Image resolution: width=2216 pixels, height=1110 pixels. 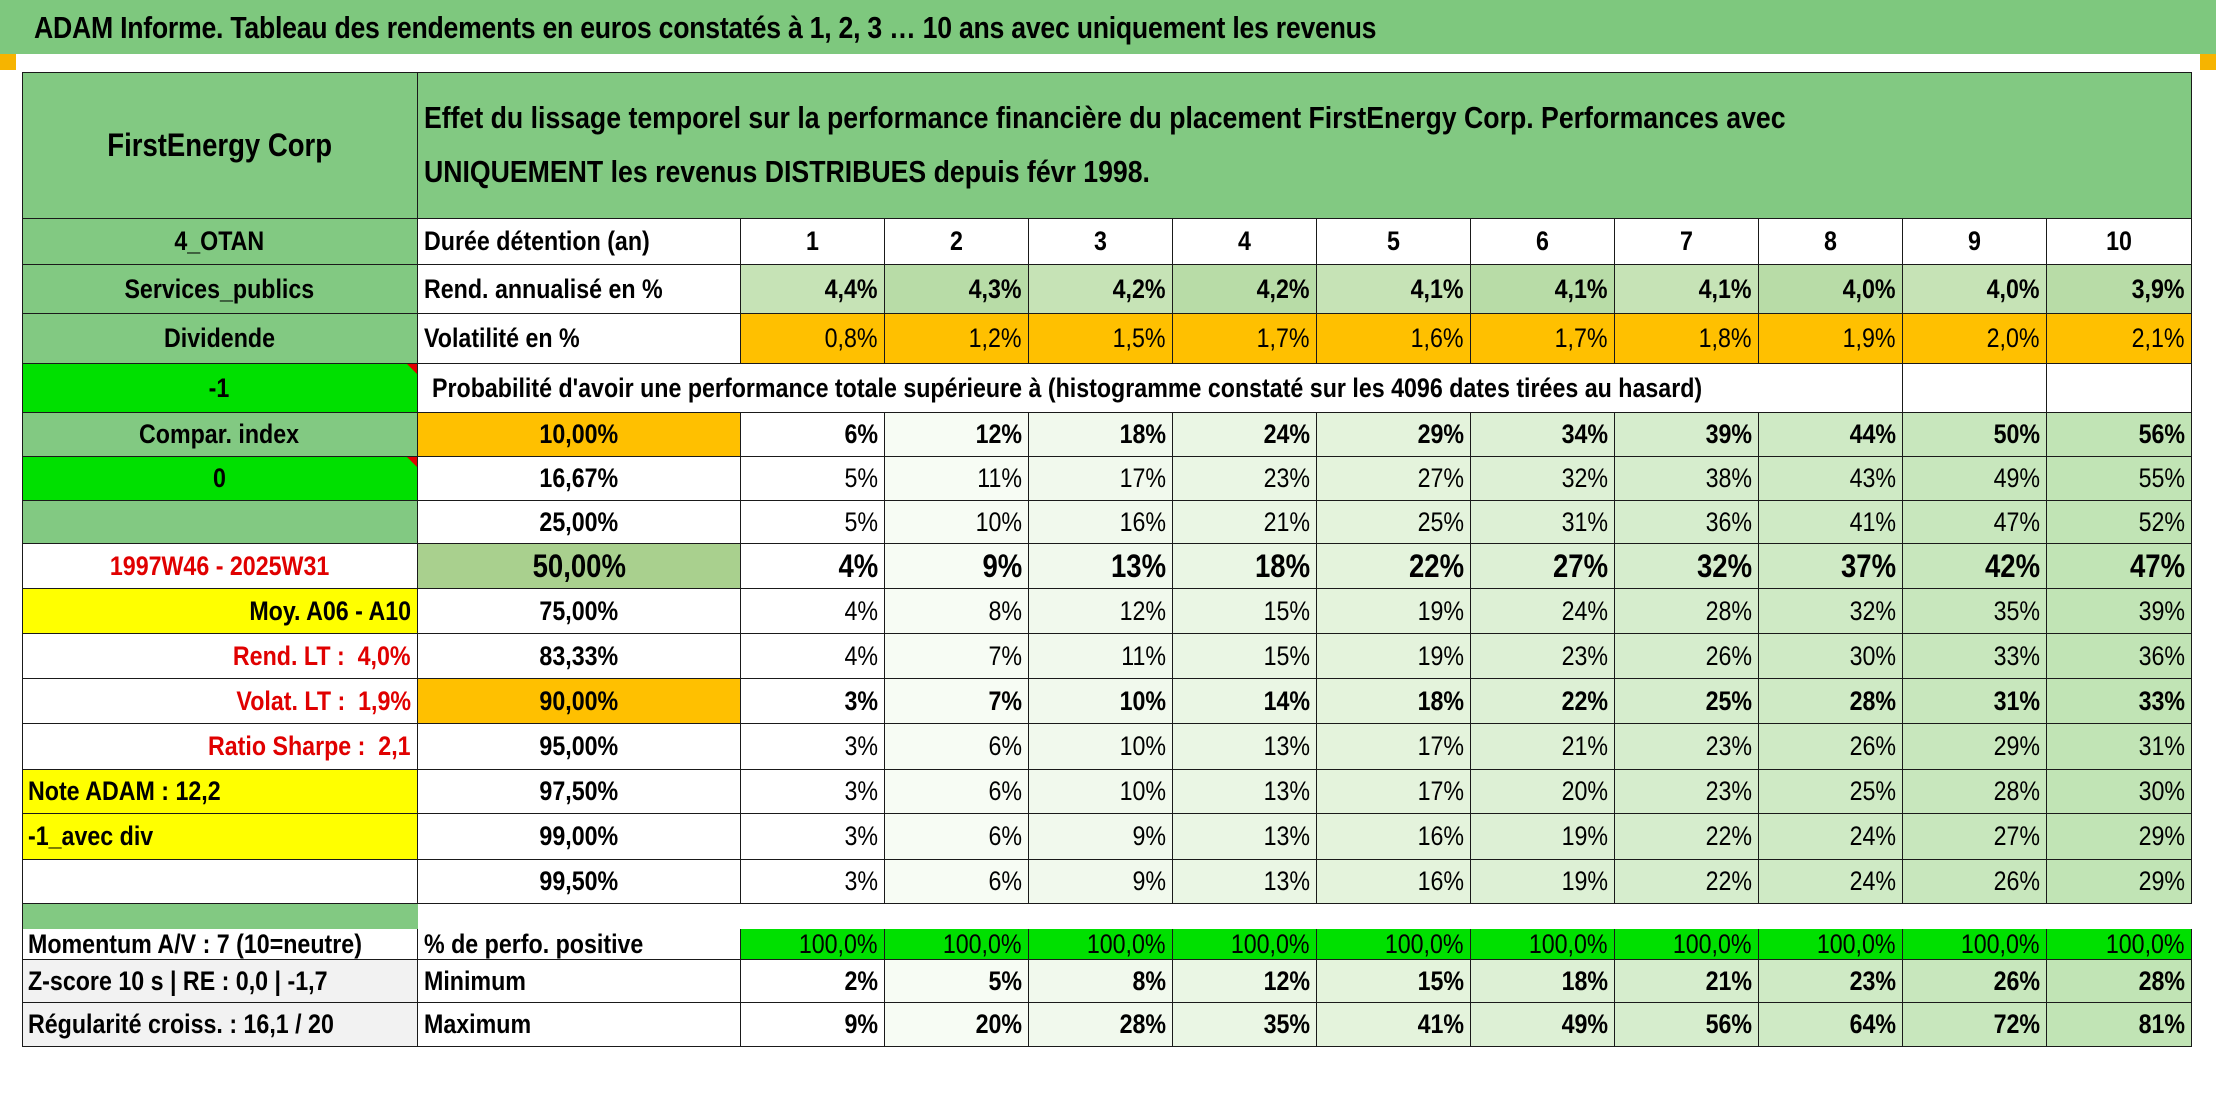 I want to click on min-value: 23%, so click(x=1831, y=981).